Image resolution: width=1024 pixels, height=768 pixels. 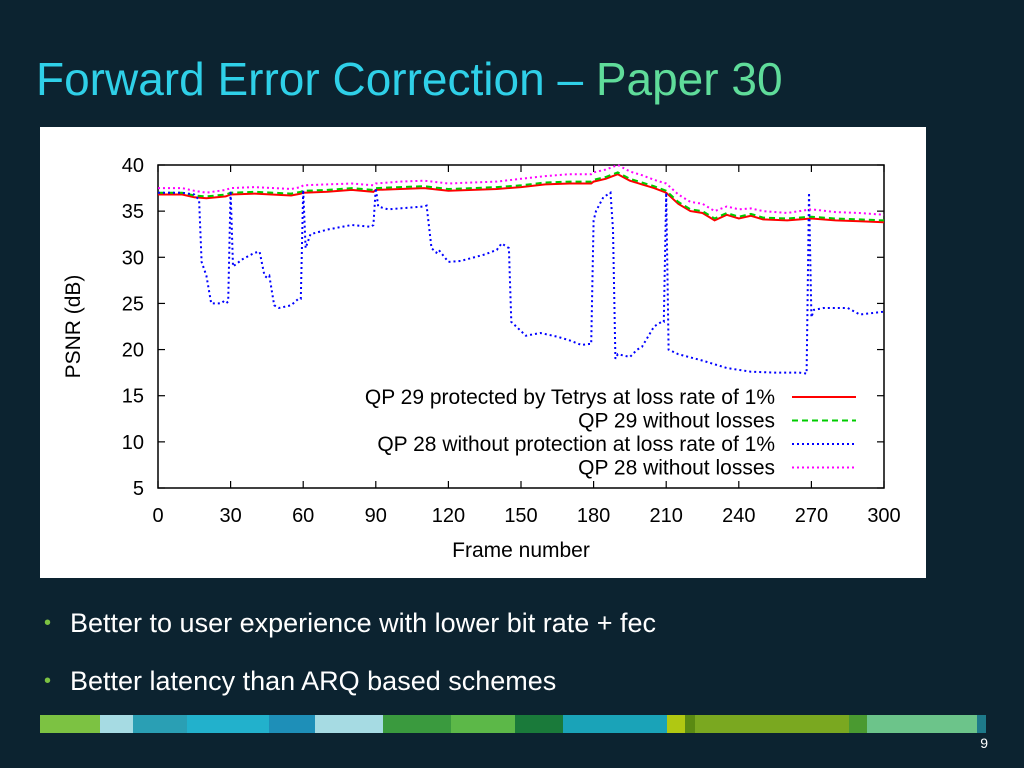 I want to click on page-number: 9, so click(x=984, y=743).